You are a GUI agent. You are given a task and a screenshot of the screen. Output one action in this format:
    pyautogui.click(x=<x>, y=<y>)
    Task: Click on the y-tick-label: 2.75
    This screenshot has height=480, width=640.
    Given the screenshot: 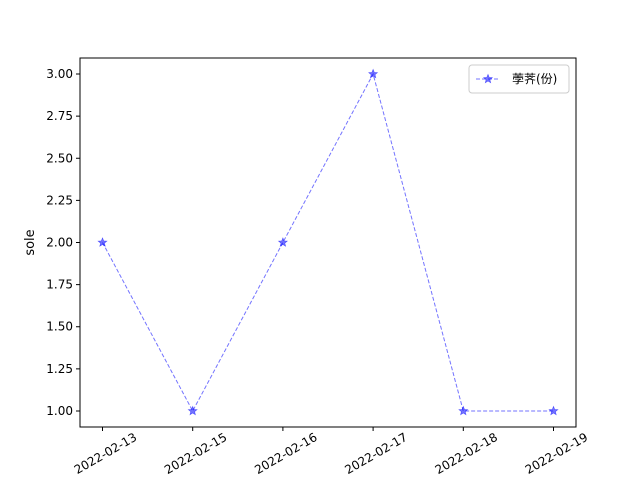 What is the action you would take?
    pyautogui.click(x=59, y=116)
    